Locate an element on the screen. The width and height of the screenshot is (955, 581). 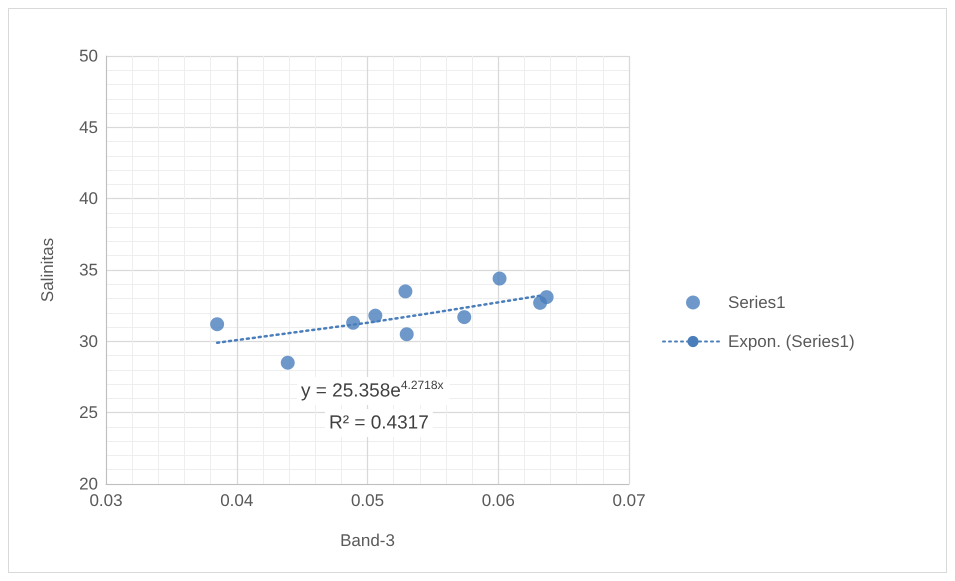
y-tick-label: 25 is located at coordinates (88, 412).